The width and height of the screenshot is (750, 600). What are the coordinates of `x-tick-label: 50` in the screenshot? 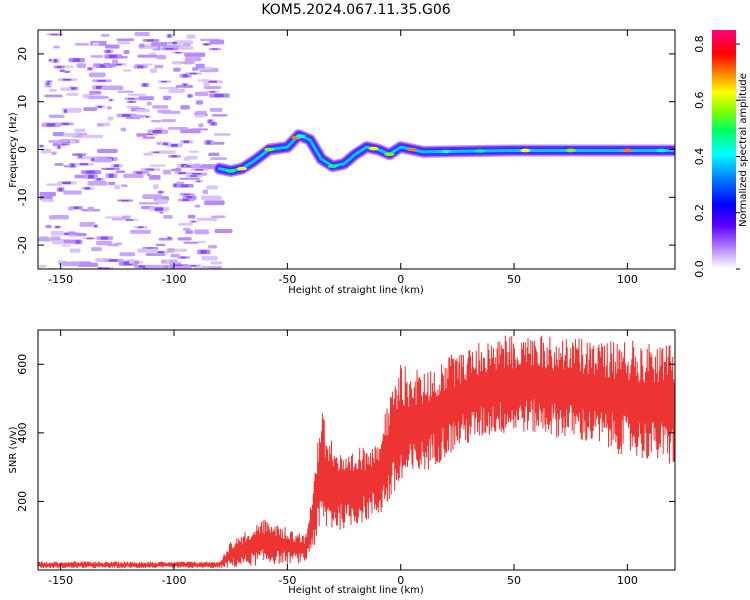 It's located at (514, 279).